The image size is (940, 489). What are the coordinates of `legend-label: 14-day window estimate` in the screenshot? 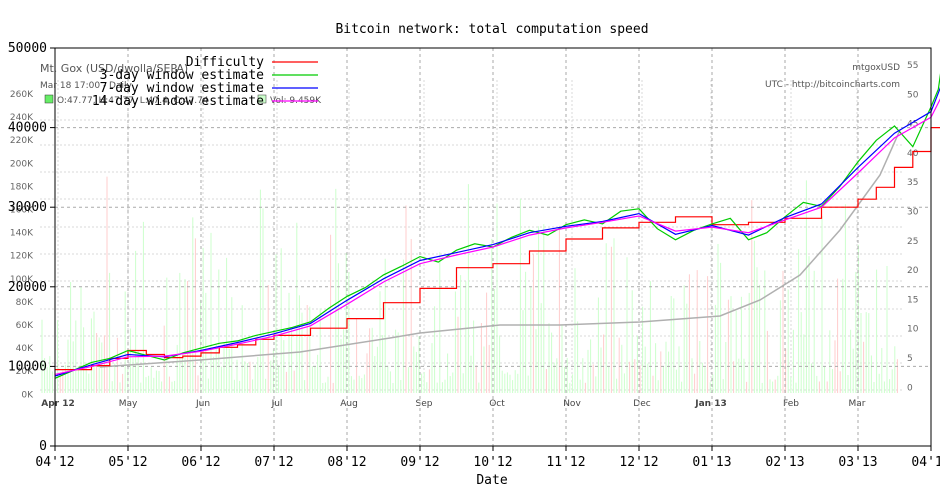 It's located at (178, 101).